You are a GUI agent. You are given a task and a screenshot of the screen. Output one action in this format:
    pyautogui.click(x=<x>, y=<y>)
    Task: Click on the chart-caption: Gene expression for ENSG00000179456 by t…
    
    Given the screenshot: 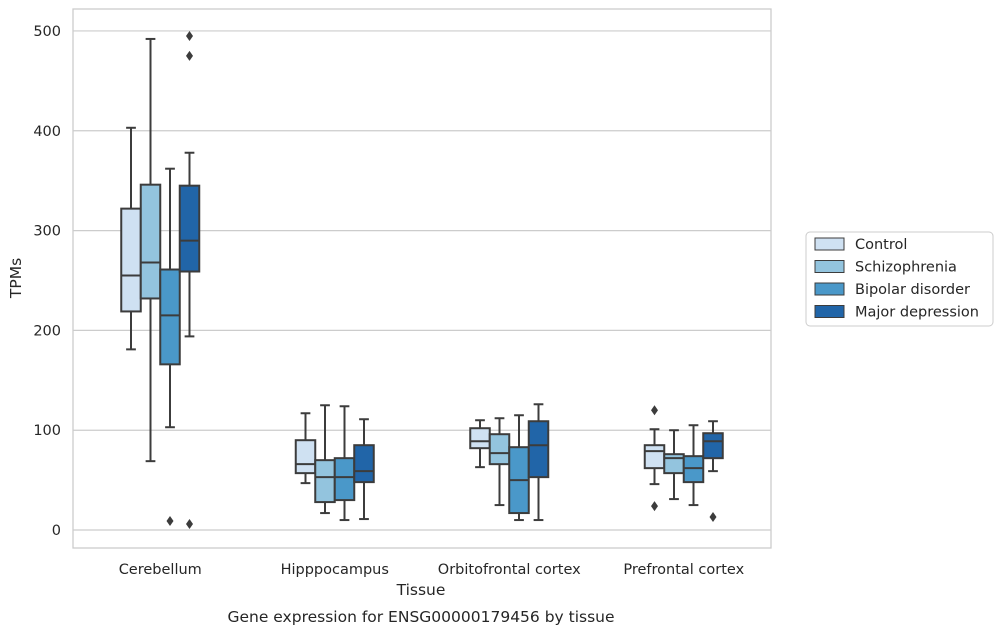 What is the action you would take?
    pyautogui.click(x=420, y=617)
    